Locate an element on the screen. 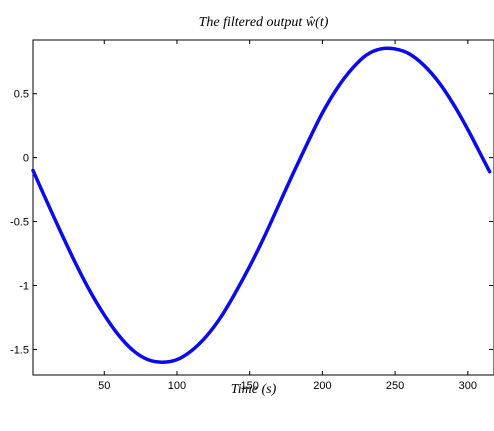 The width and height of the screenshot is (494, 431). x-tick-label: 250 is located at coordinates (395, 386).